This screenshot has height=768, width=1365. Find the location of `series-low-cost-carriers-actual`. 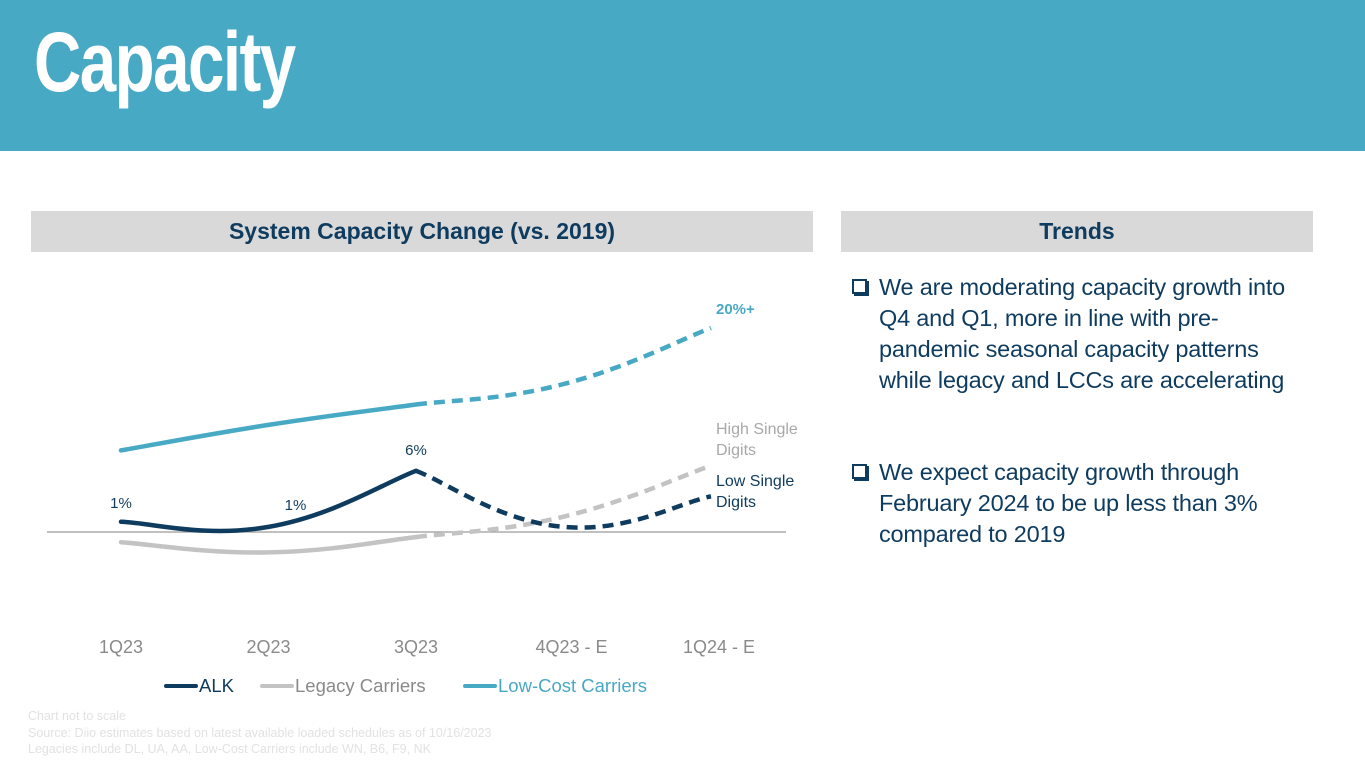

series-low-cost-carriers-actual is located at coordinates (268, 427).